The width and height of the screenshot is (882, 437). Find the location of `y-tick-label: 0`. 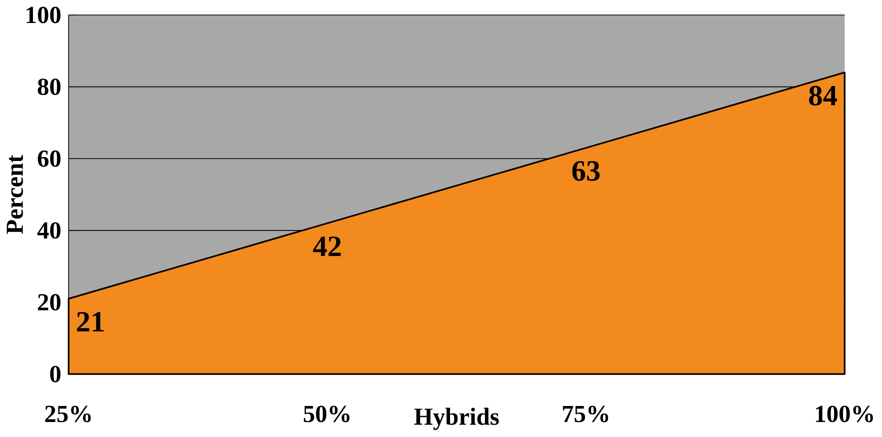

y-tick-label: 0 is located at coordinates (55, 374).